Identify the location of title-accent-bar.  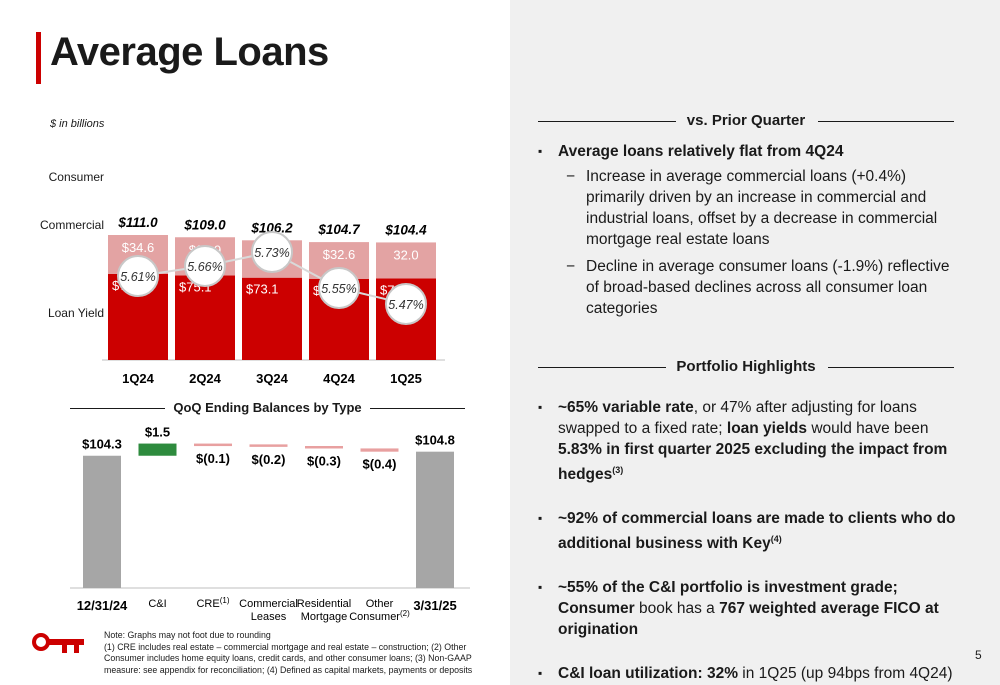
(38, 58).